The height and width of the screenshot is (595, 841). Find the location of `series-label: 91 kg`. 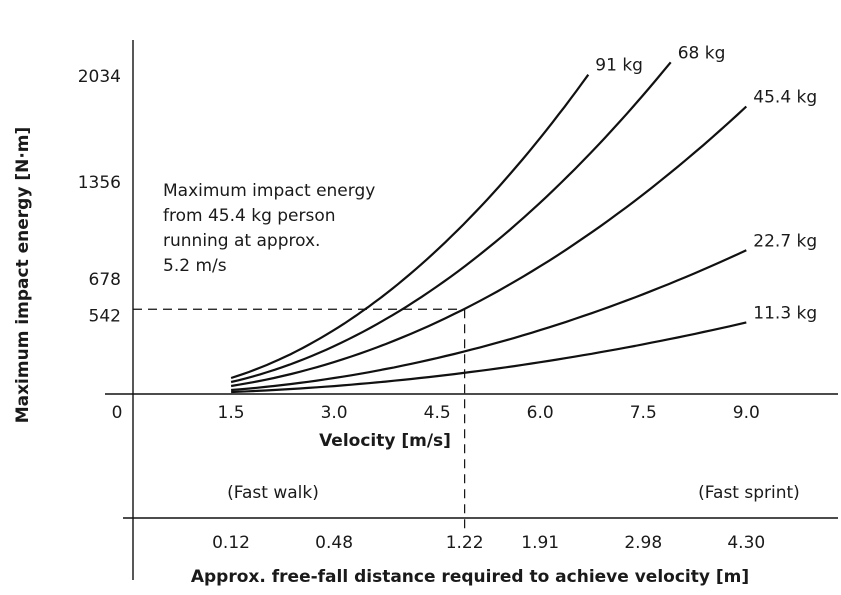

series-label: 91 kg is located at coordinates (619, 66).